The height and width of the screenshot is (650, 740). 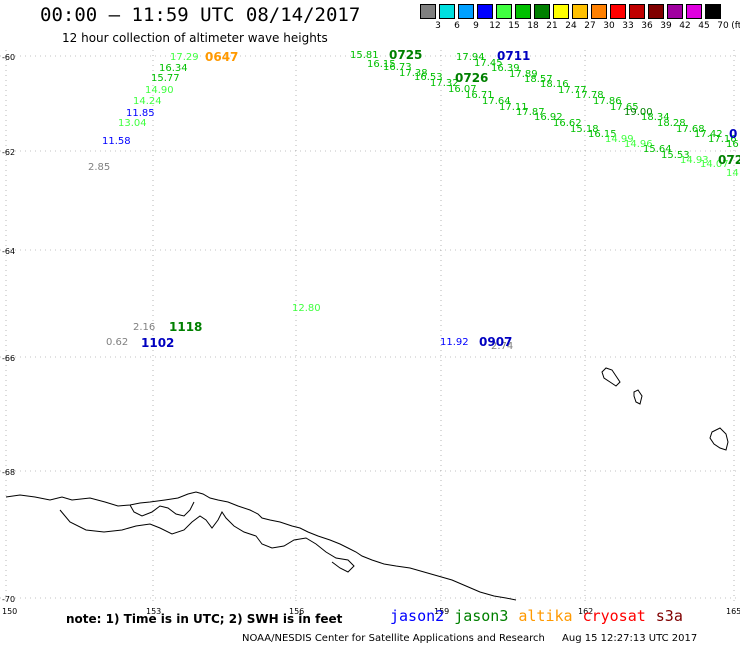 I want to click on legend-label: 39, so click(x=666, y=26).